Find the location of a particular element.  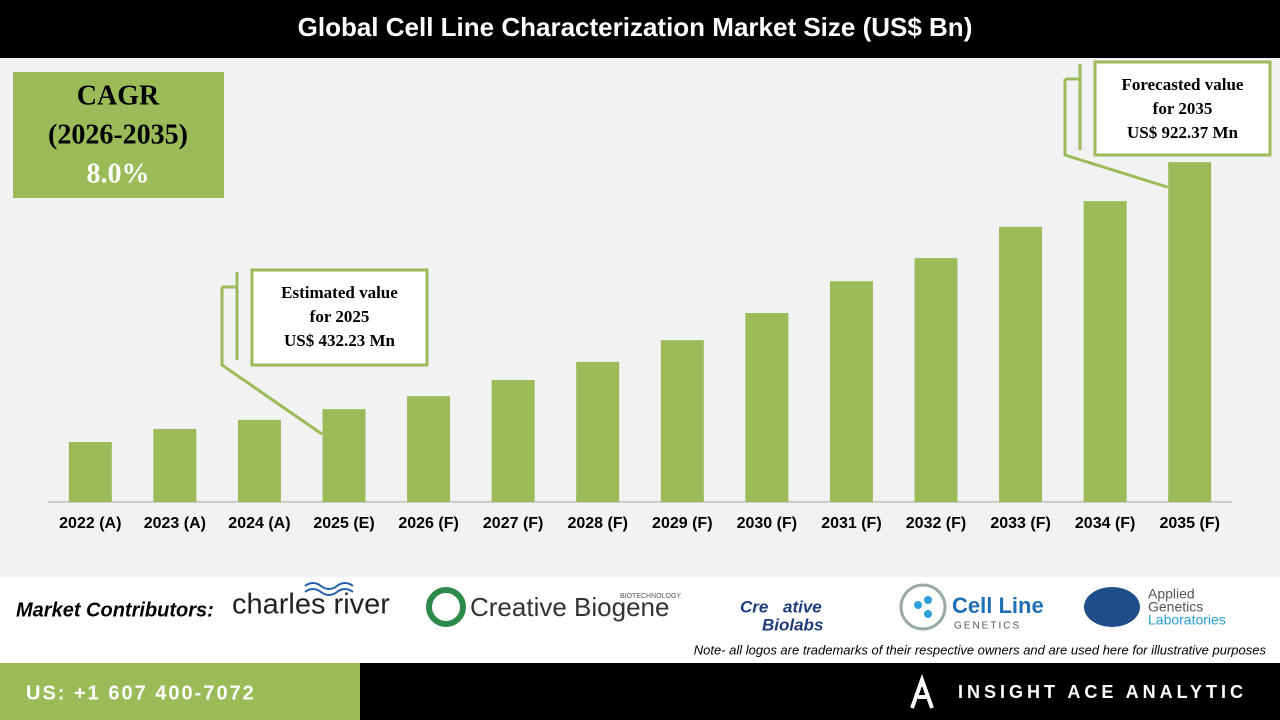

x-tick-label: 2028 (F) is located at coordinates (597, 523).